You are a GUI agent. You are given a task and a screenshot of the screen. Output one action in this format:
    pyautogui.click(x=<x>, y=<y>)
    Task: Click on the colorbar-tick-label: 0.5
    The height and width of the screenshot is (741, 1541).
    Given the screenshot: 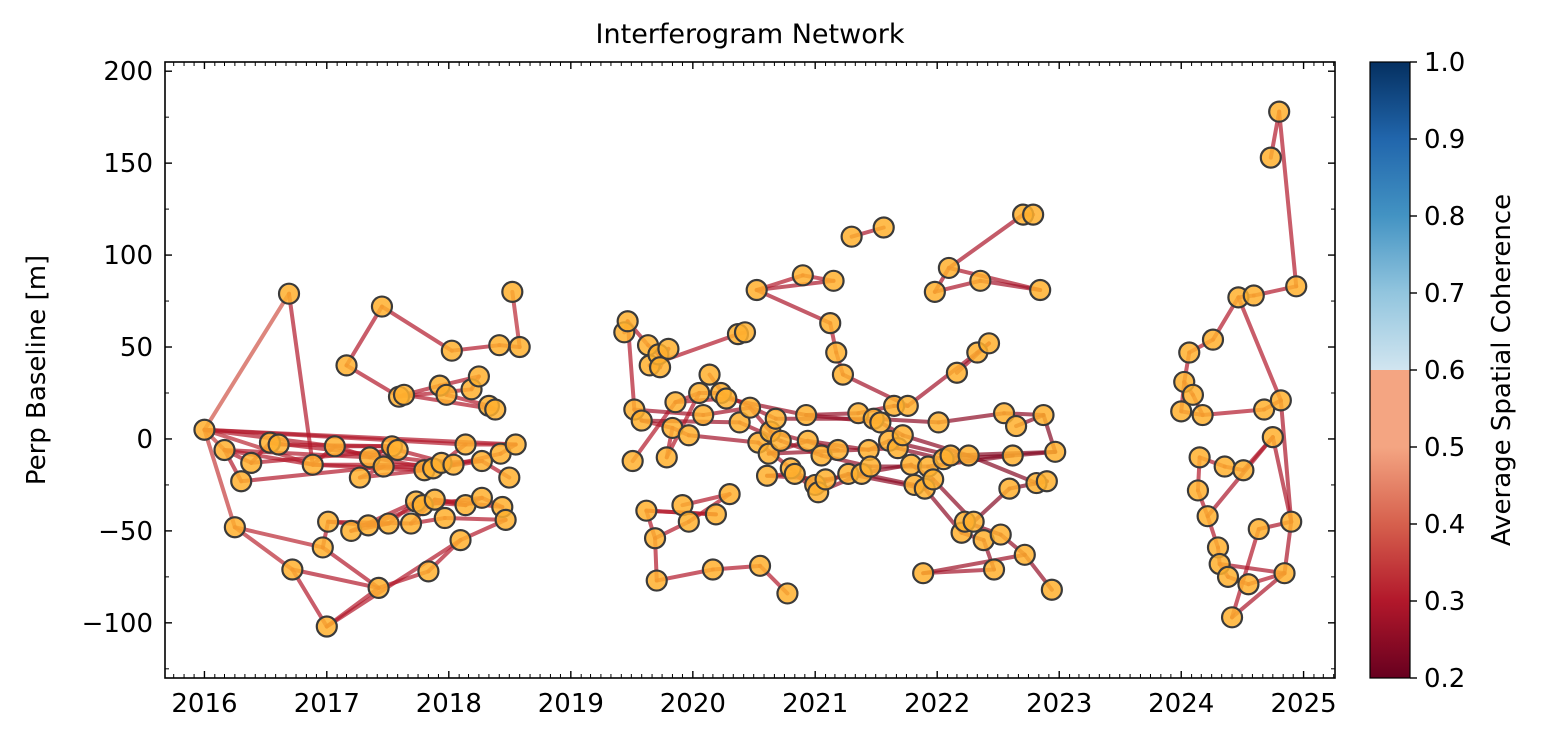 What is the action you would take?
    pyautogui.click(x=1444, y=448)
    